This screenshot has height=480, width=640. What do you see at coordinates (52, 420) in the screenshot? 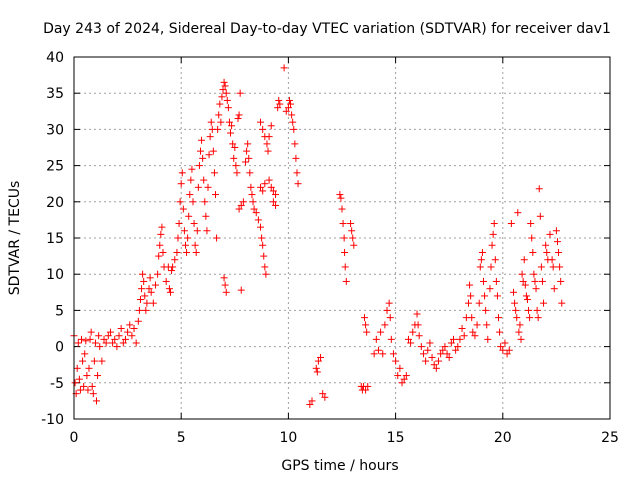
I see `y-tick-label: -10` at bounding box center [52, 420].